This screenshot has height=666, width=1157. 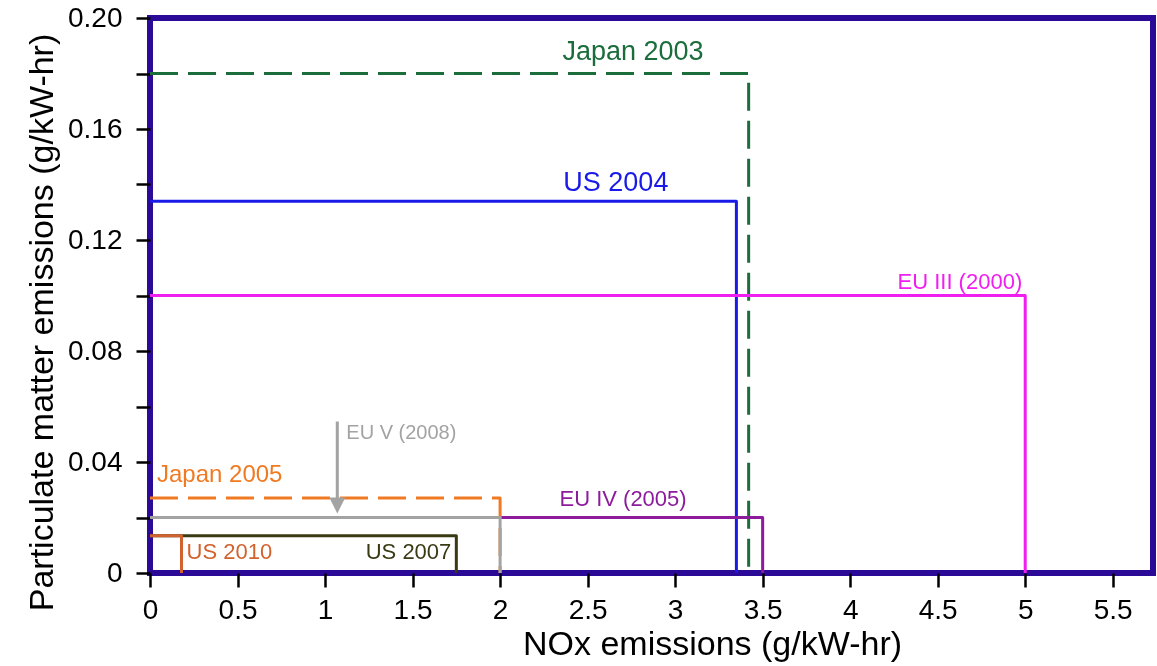 I want to click on text: EU V (2008), so click(x=401, y=431).